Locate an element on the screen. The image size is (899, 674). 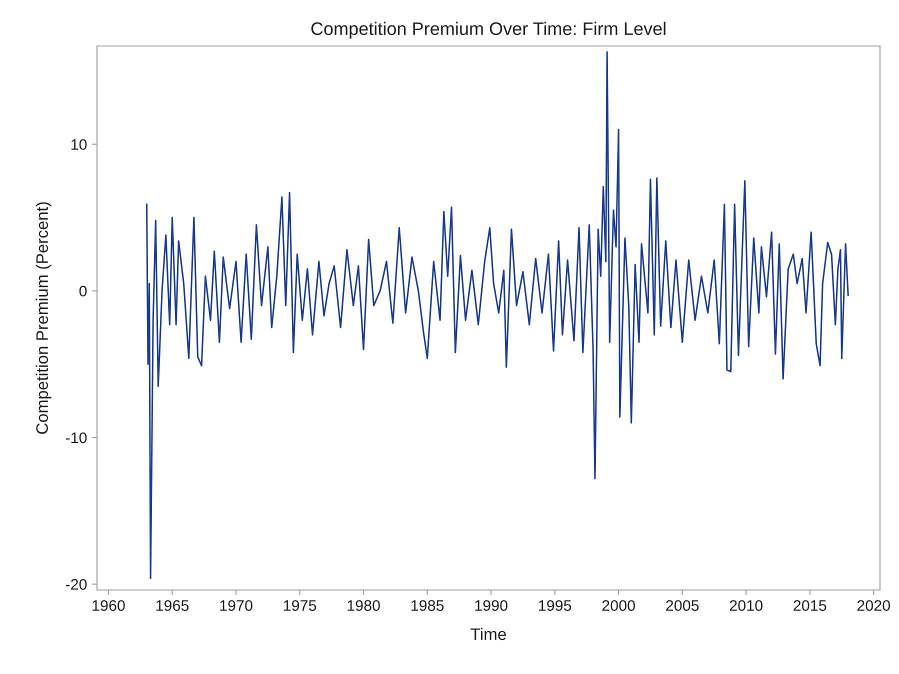
x-tick-label: 1995 is located at coordinates (555, 605).